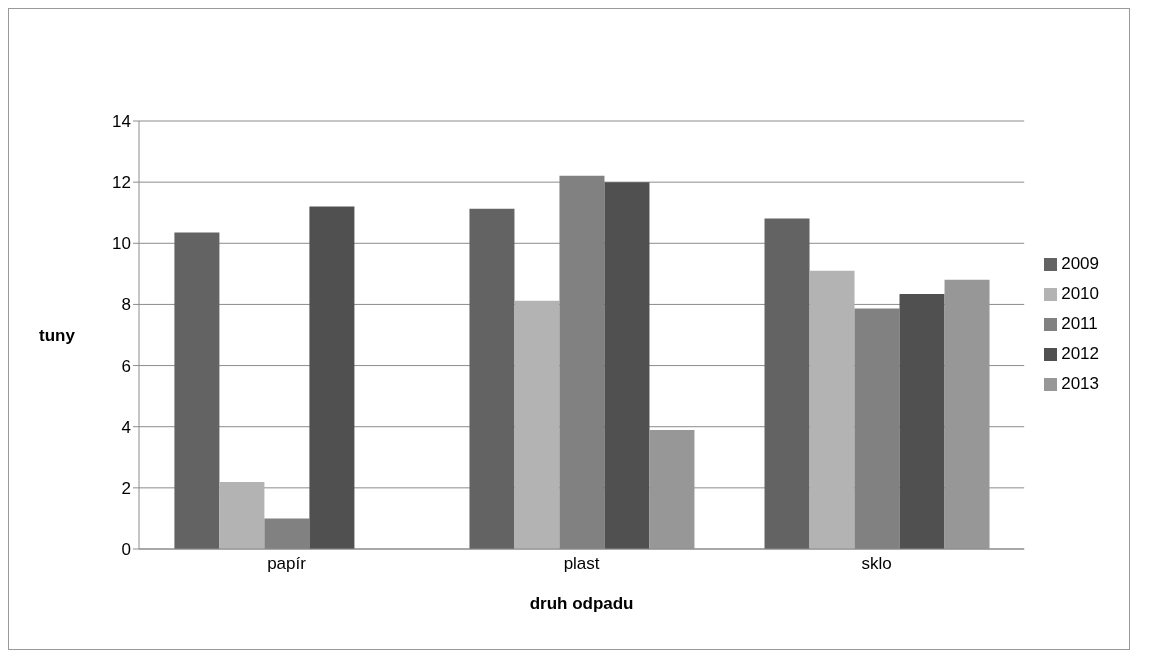 This screenshot has height=661, width=1151. I want to click on x-tick-label: plast, so click(581, 564).